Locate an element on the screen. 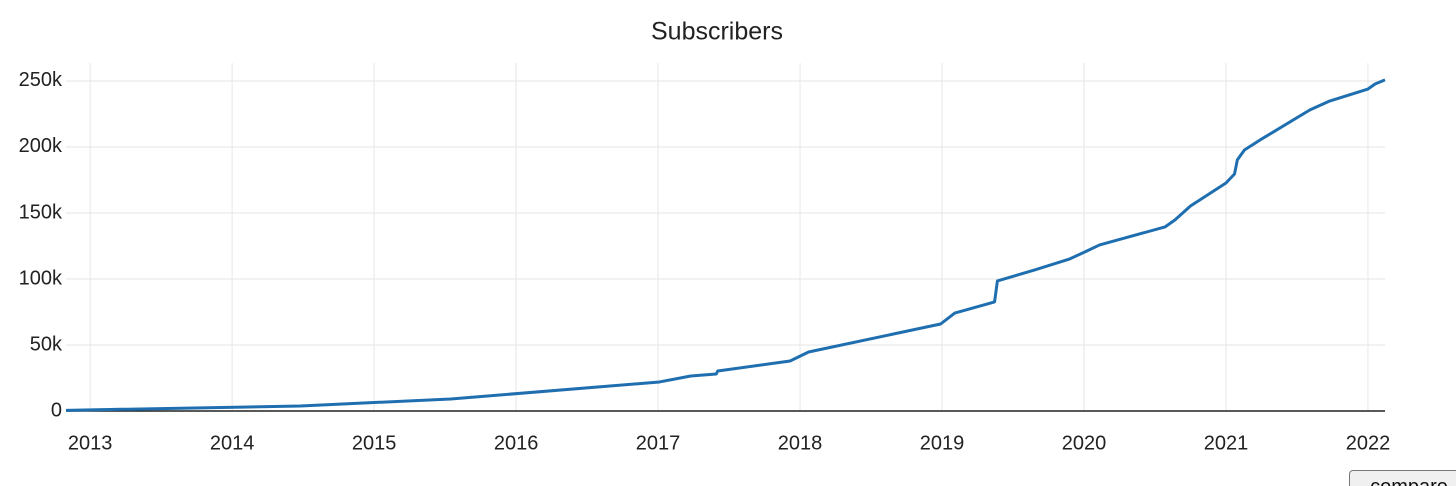 This screenshot has width=1456, height=486. x-tick-label: 2019 is located at coordinates (942, 443).